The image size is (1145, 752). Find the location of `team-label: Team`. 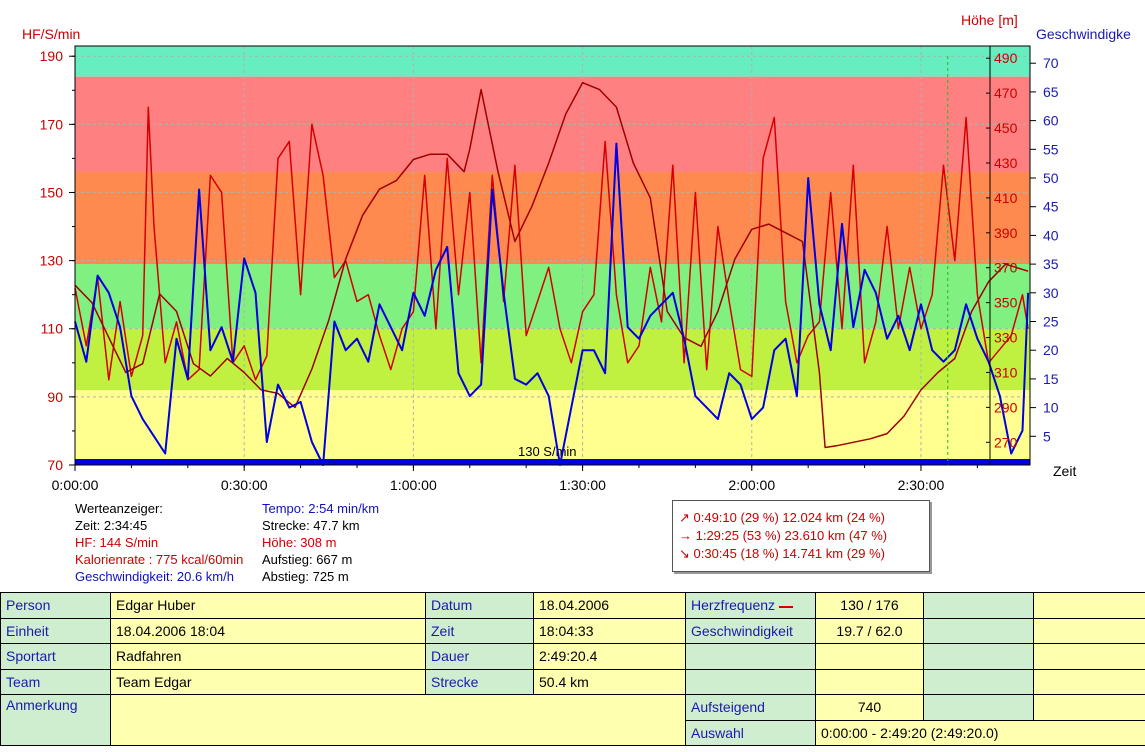

team-label: Team is located at coordinates (55, 681).